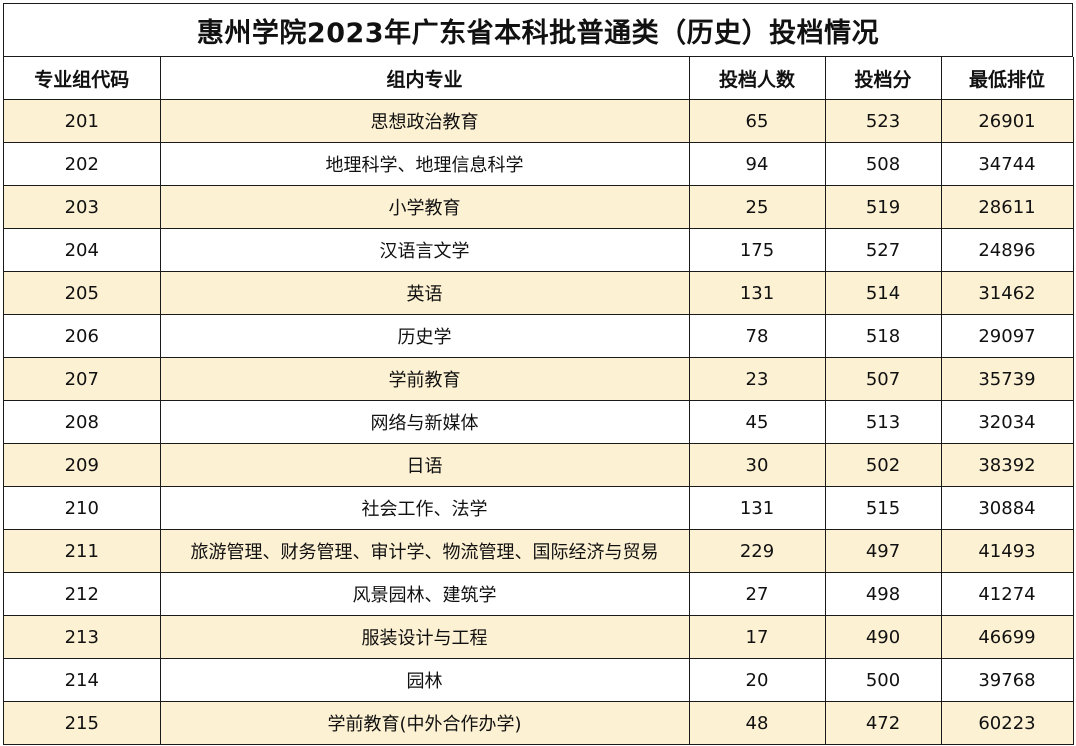  I want to click on admission-score-cell: 497, so click(883, 551).